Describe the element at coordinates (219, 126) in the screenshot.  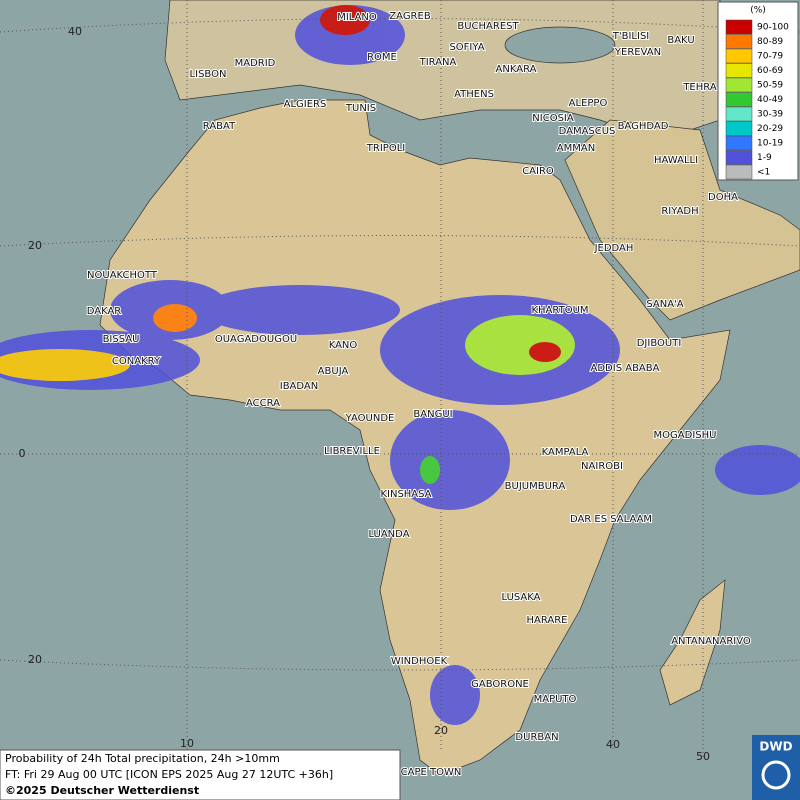
I see `city-label: RABAT` at that location.